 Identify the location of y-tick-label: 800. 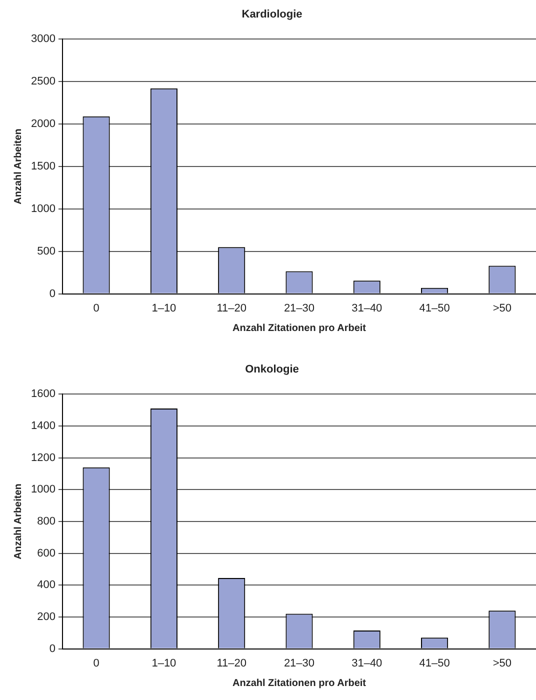
(46, 522).